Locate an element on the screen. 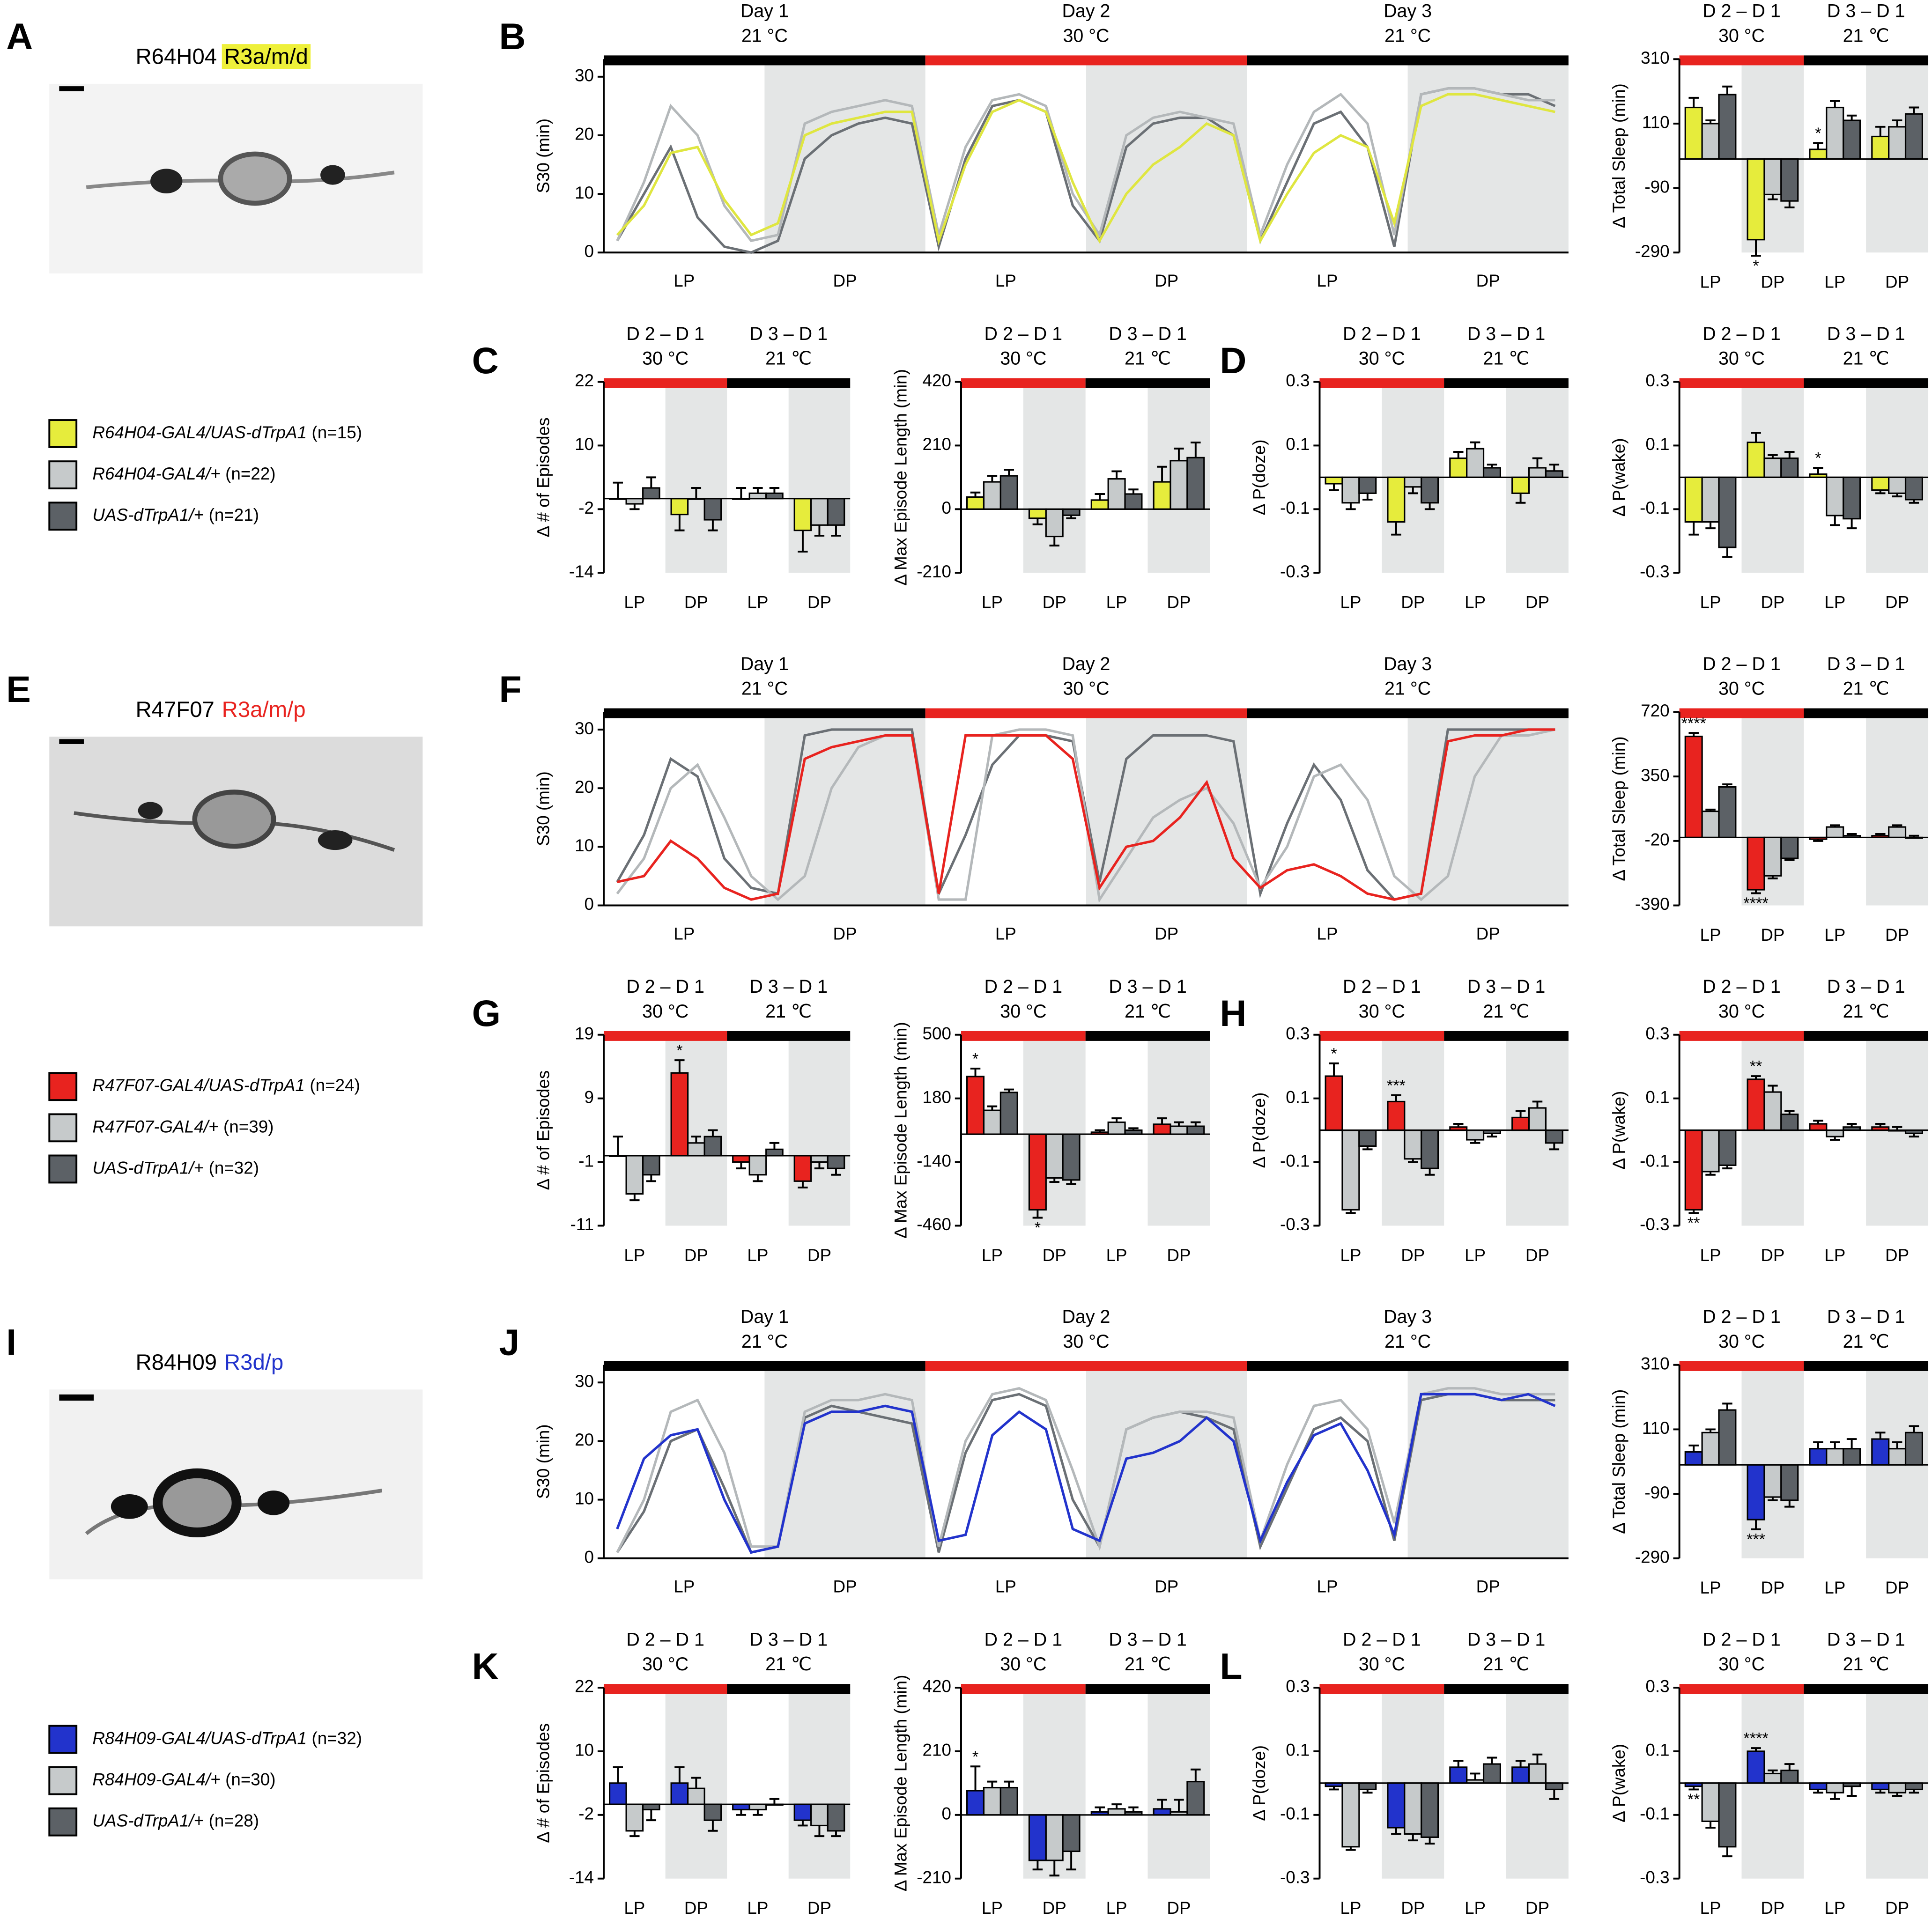 The width and height of the screenshot is (1932, 1926). driver-name: R64H04 is located at coordinates (176, 56).